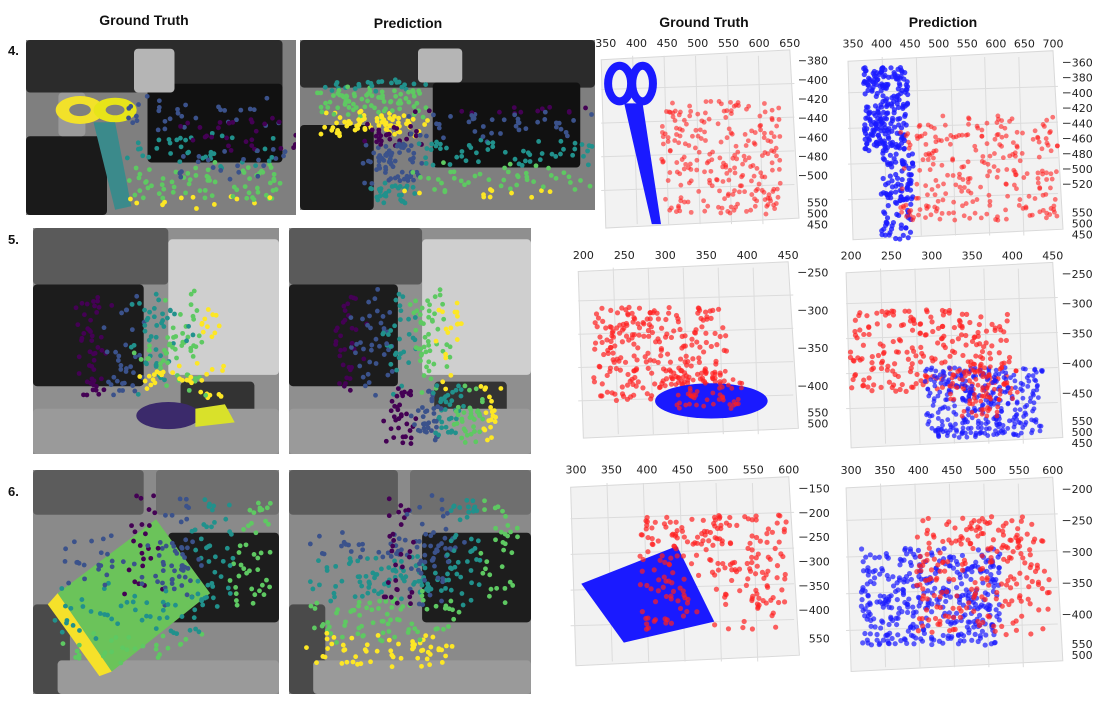  I want to click on depth-image-r6-ground-truth, so click(156, 582).